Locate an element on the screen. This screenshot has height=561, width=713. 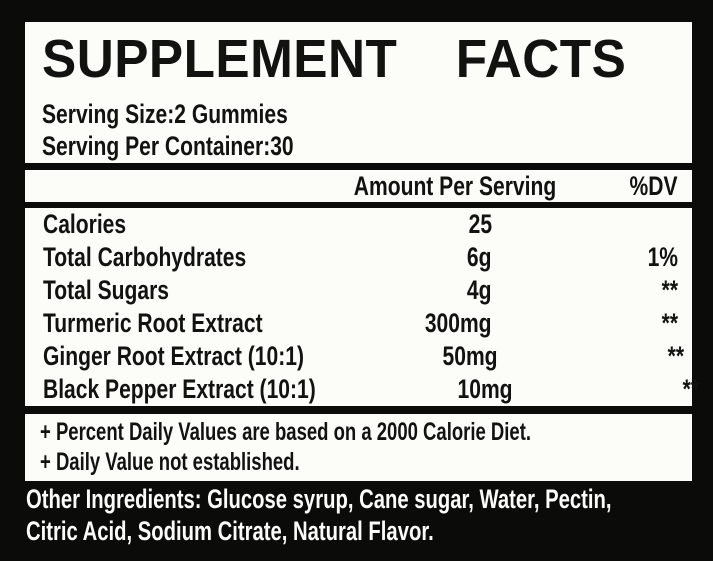
nutrient-amount: 25 is located at coordinates (480, 224).